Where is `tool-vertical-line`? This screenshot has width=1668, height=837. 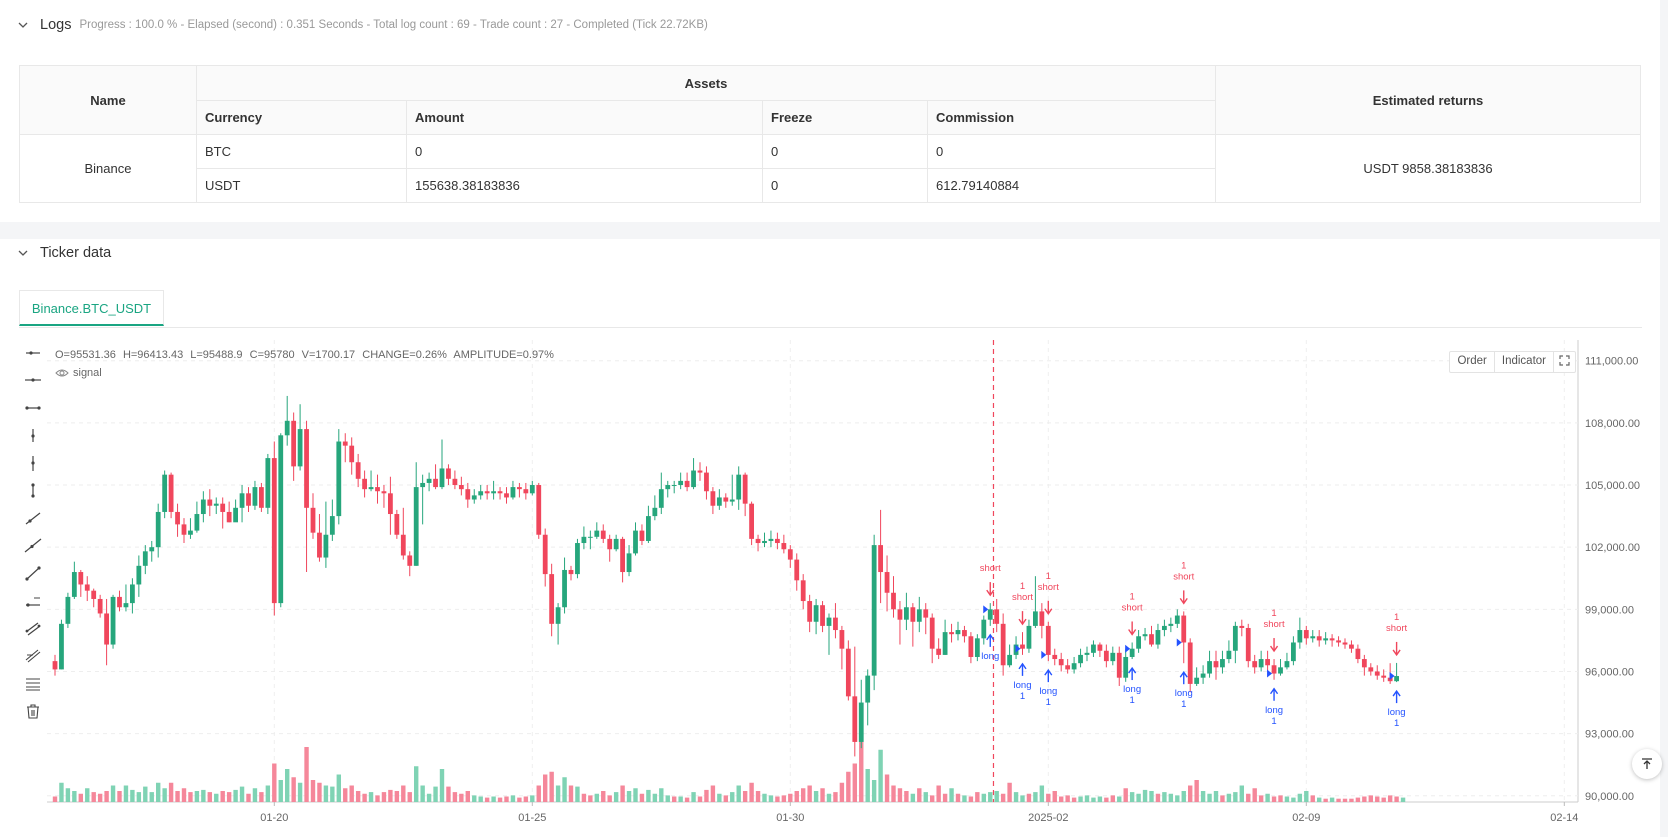 tool-vertical-line is located at coordinates (33, 464).